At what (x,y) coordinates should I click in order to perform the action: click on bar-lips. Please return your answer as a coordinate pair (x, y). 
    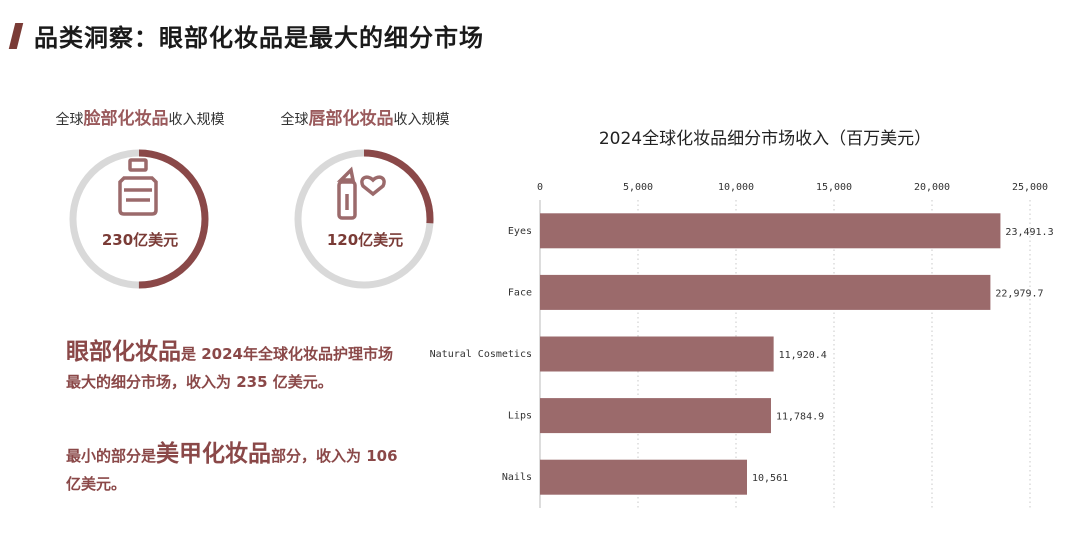
    Looking at the image, I should click on (655, 416).